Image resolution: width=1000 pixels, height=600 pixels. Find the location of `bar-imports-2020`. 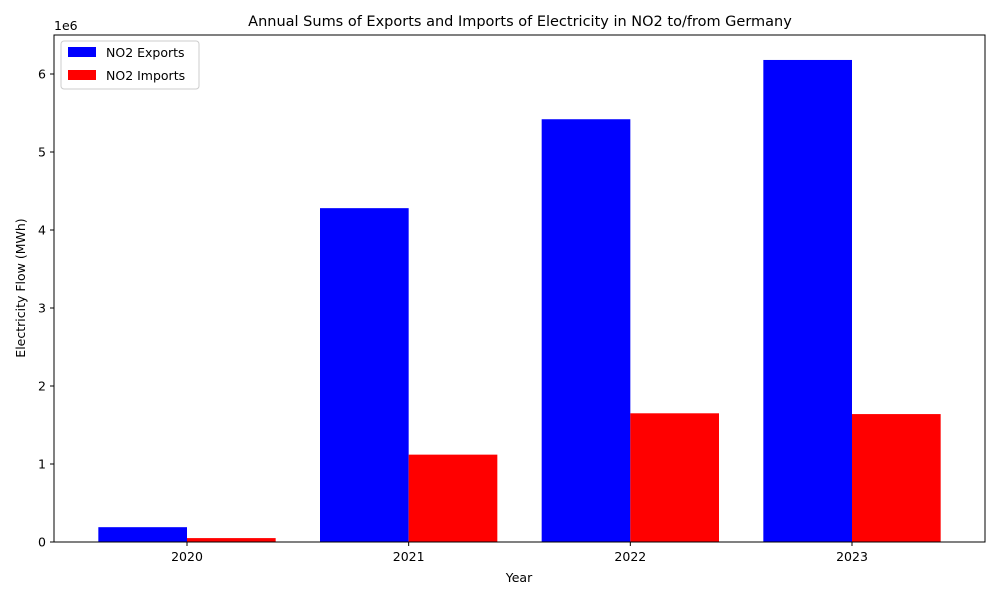

bar-imports-2020 is located at coordinates (231, 540).